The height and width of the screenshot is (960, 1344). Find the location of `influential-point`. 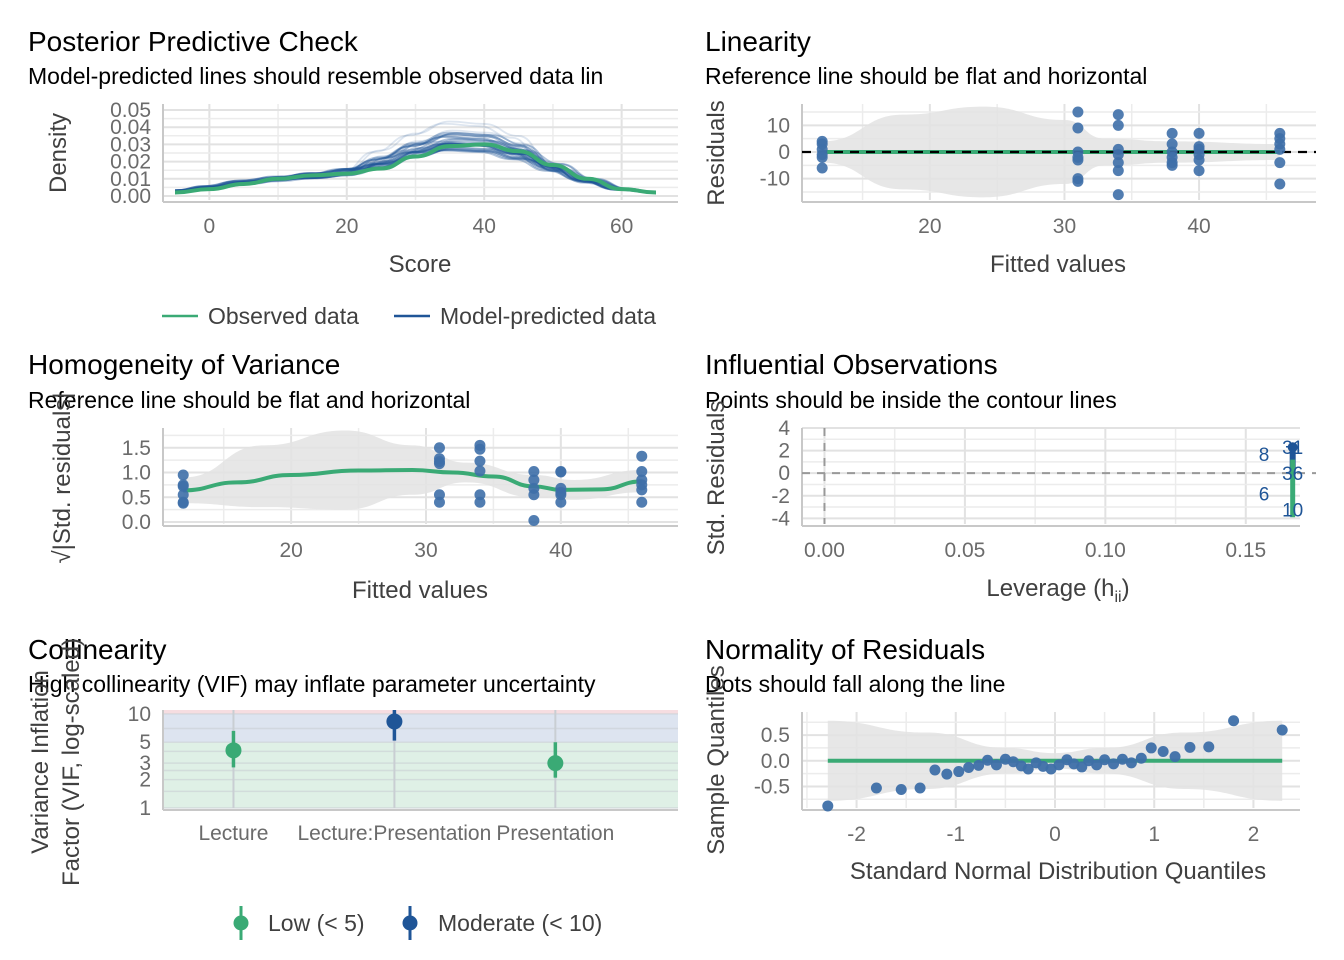

influential-point is located at coordinates (1292, 447).